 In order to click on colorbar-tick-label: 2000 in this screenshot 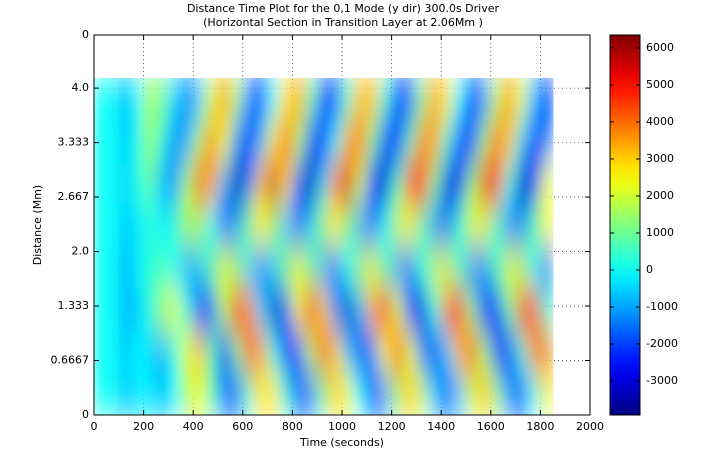, I will do `click(660, 195)`.